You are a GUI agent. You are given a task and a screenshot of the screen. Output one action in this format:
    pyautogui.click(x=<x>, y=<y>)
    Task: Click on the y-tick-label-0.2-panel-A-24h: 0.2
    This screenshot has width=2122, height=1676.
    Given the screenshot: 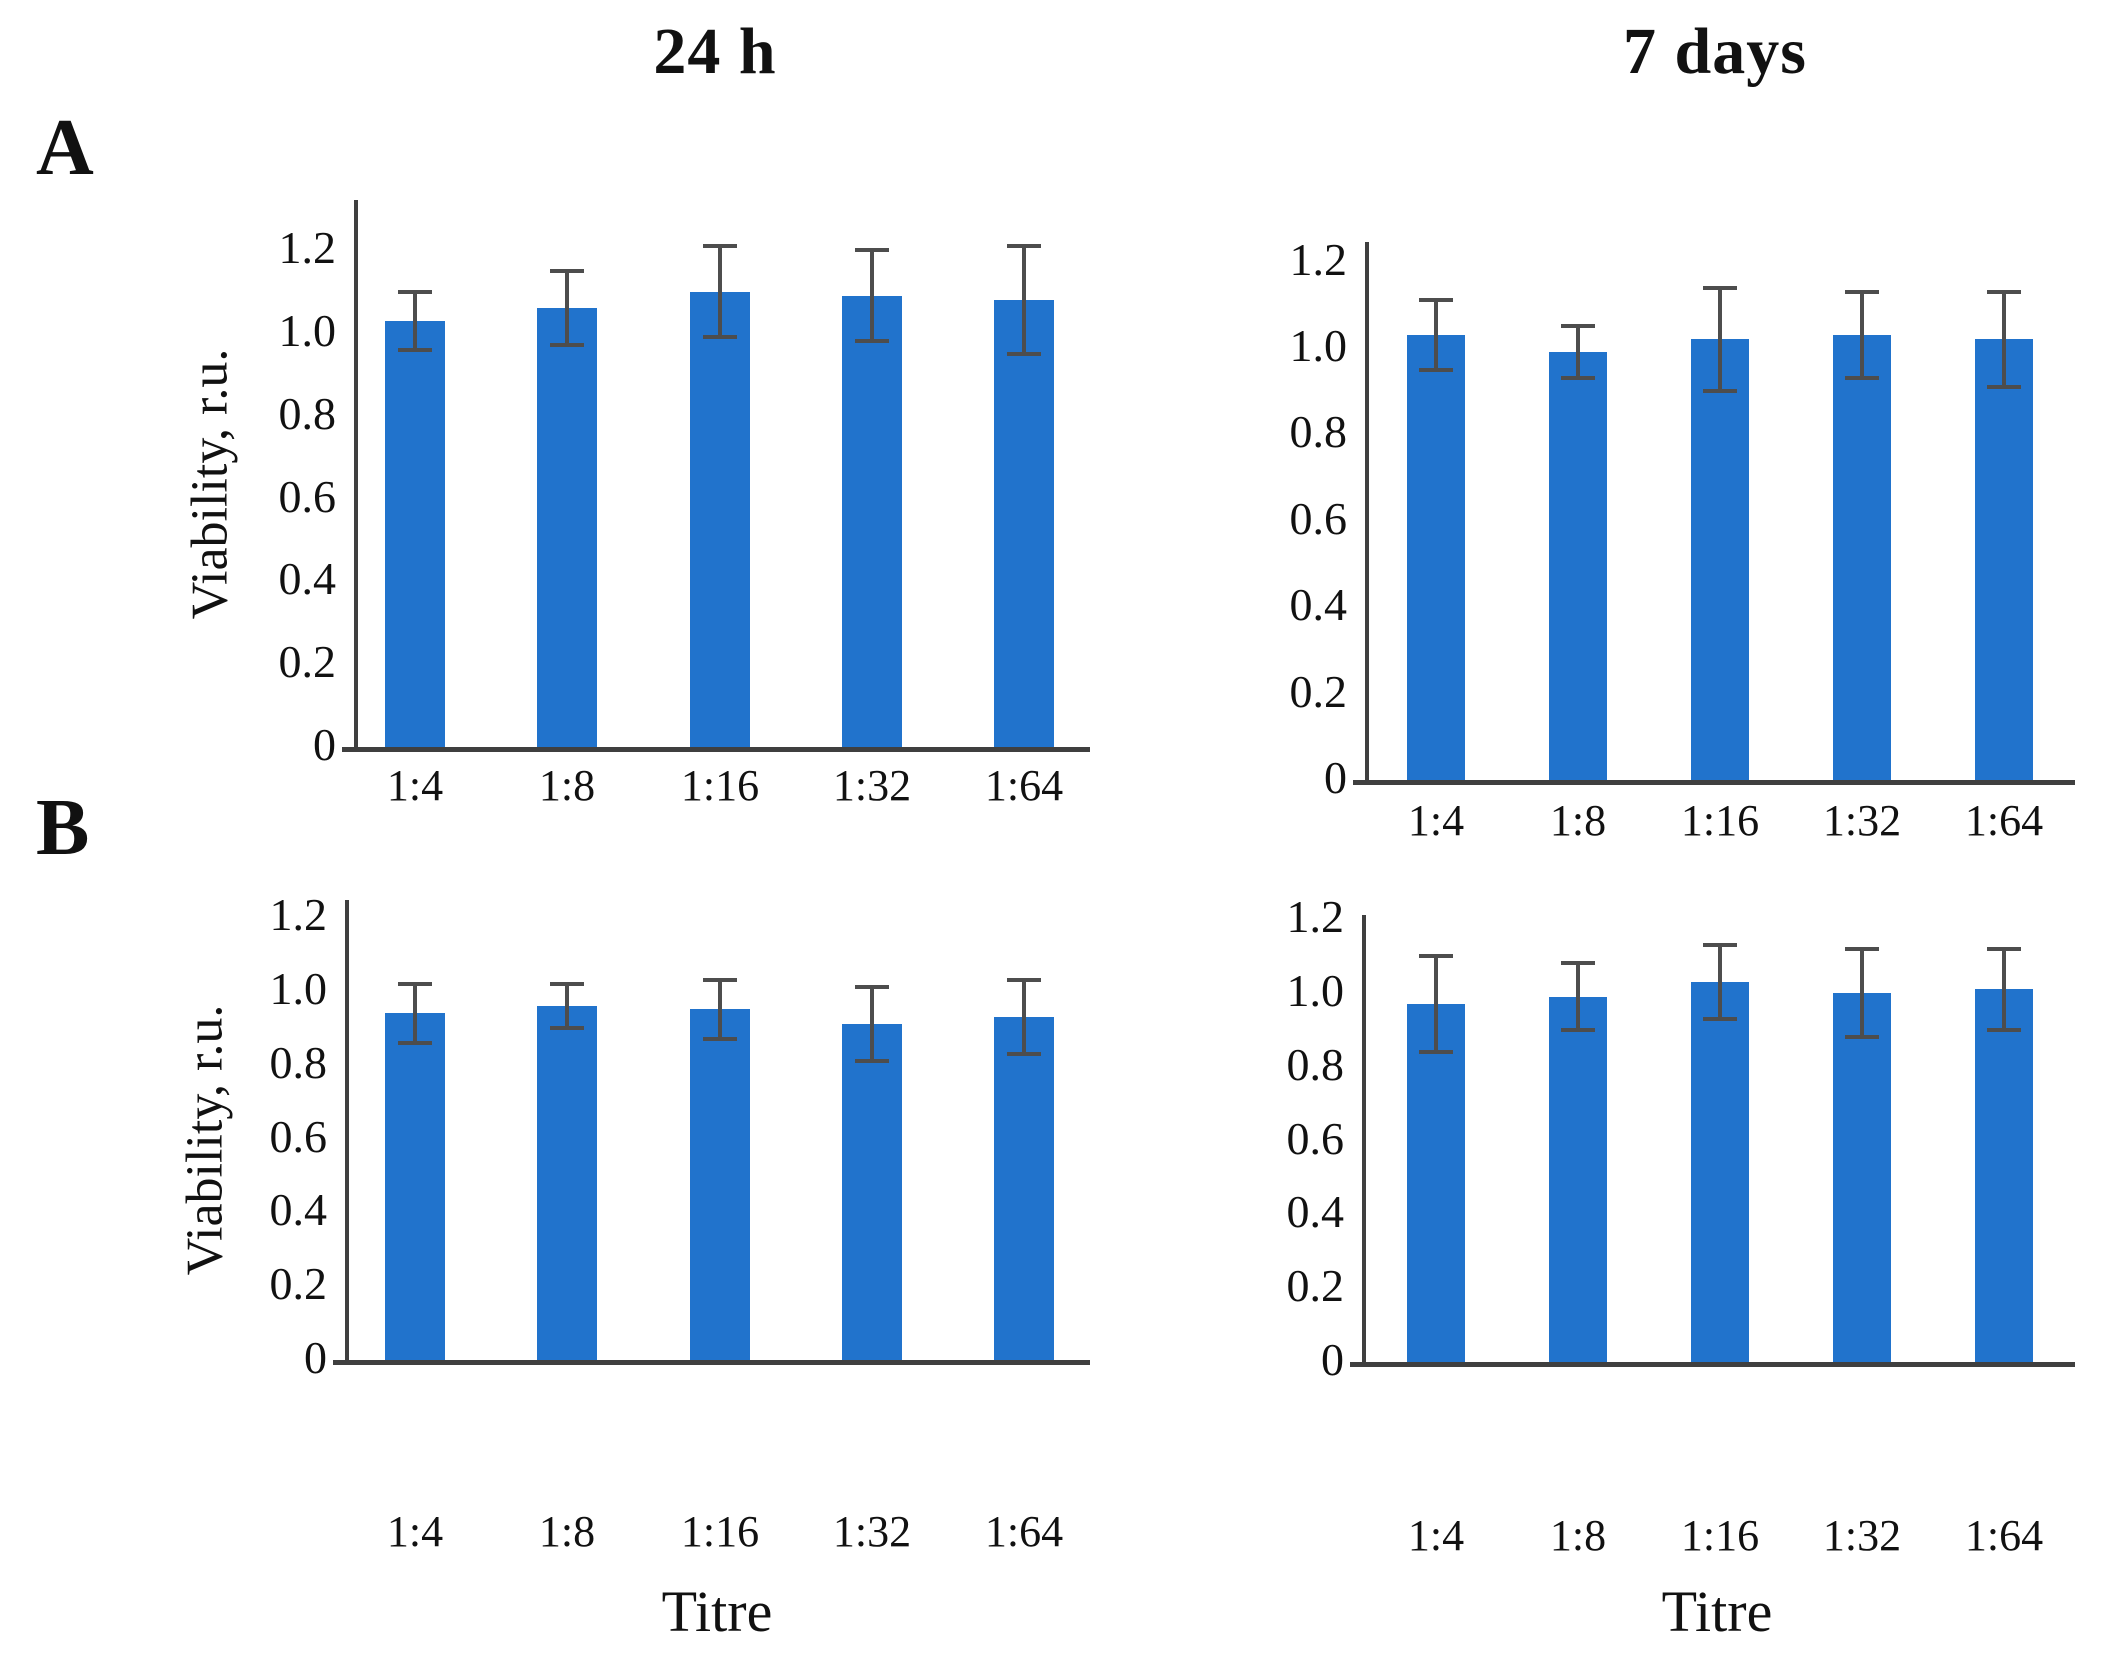 What is the action you would take?
    pyautogui.click(x=307, y=662)
    